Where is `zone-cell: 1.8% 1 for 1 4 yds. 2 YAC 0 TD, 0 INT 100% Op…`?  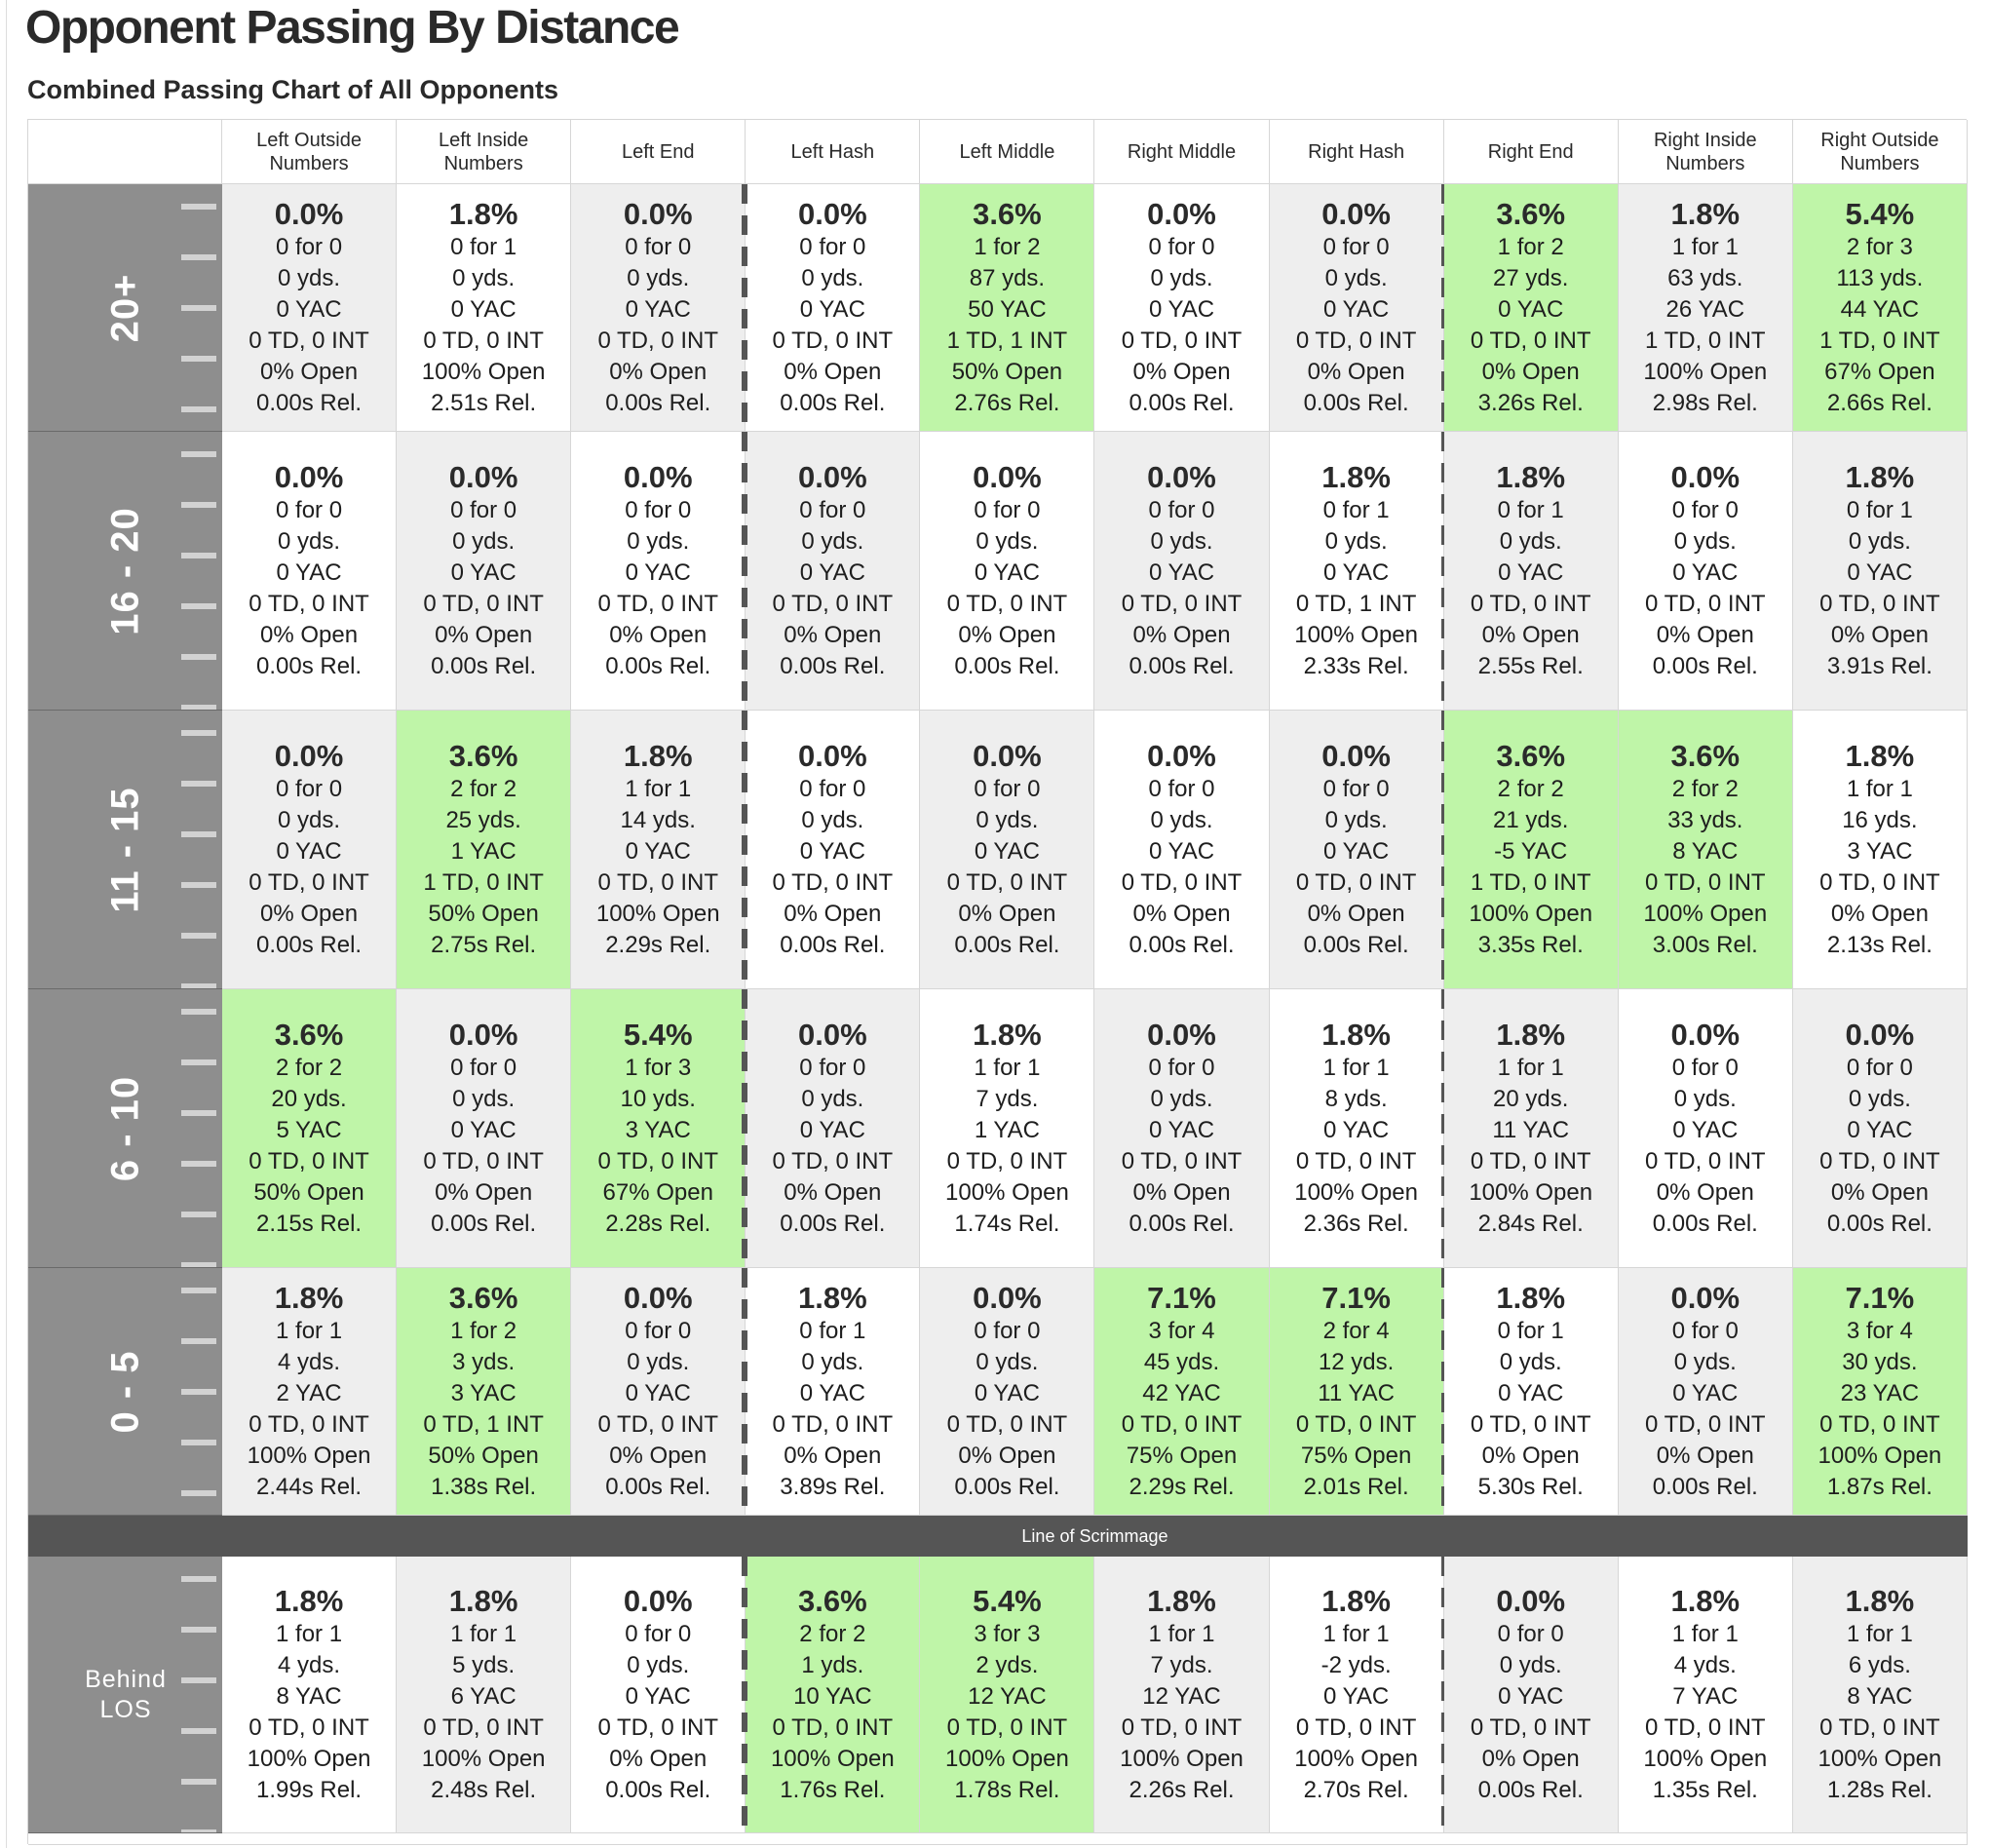
zone-cell: 1.8% 1 for 1 4 yds. 2 YAC 0 TD, 0 INT 100% Op… is located at coordinates (310, 1392).